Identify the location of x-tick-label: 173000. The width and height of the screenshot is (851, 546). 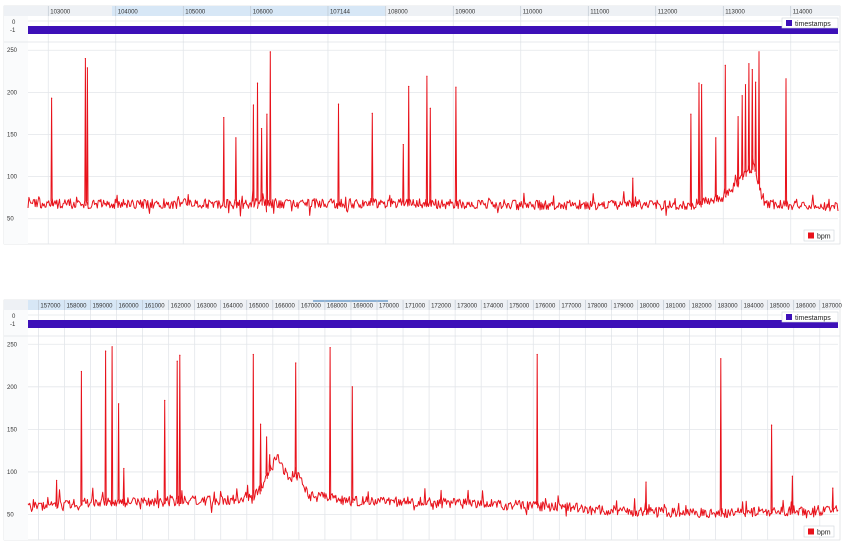
(467, 307).